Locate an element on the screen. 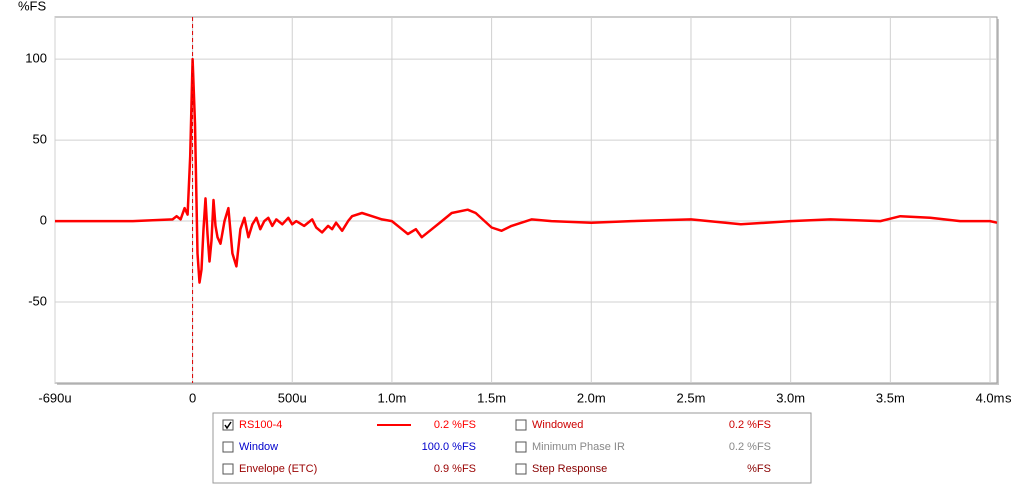 The image size is (1024, 490). x-tick-label: 2.0m is located at coordinates (591, 397).